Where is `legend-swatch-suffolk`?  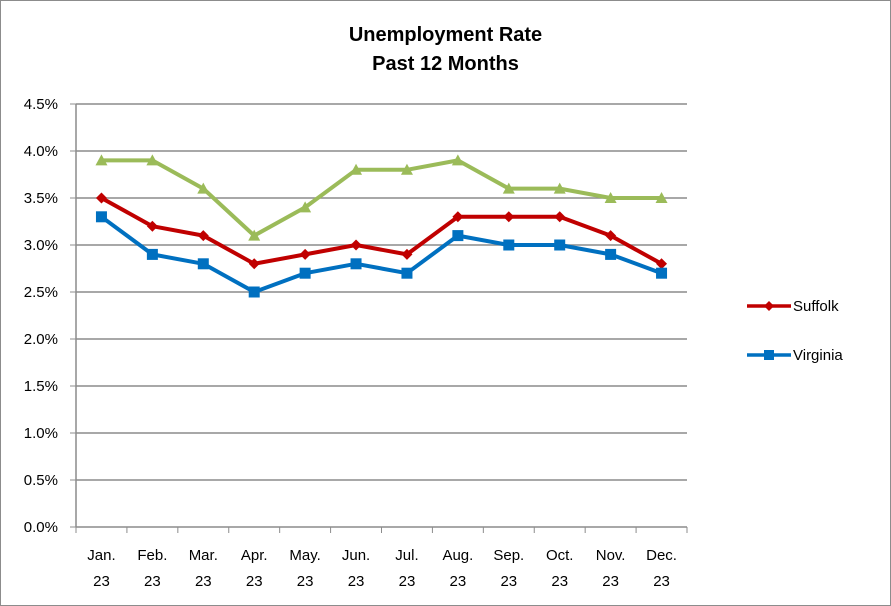
legend-swatch-suffolk is located at coordinates (769, 306).